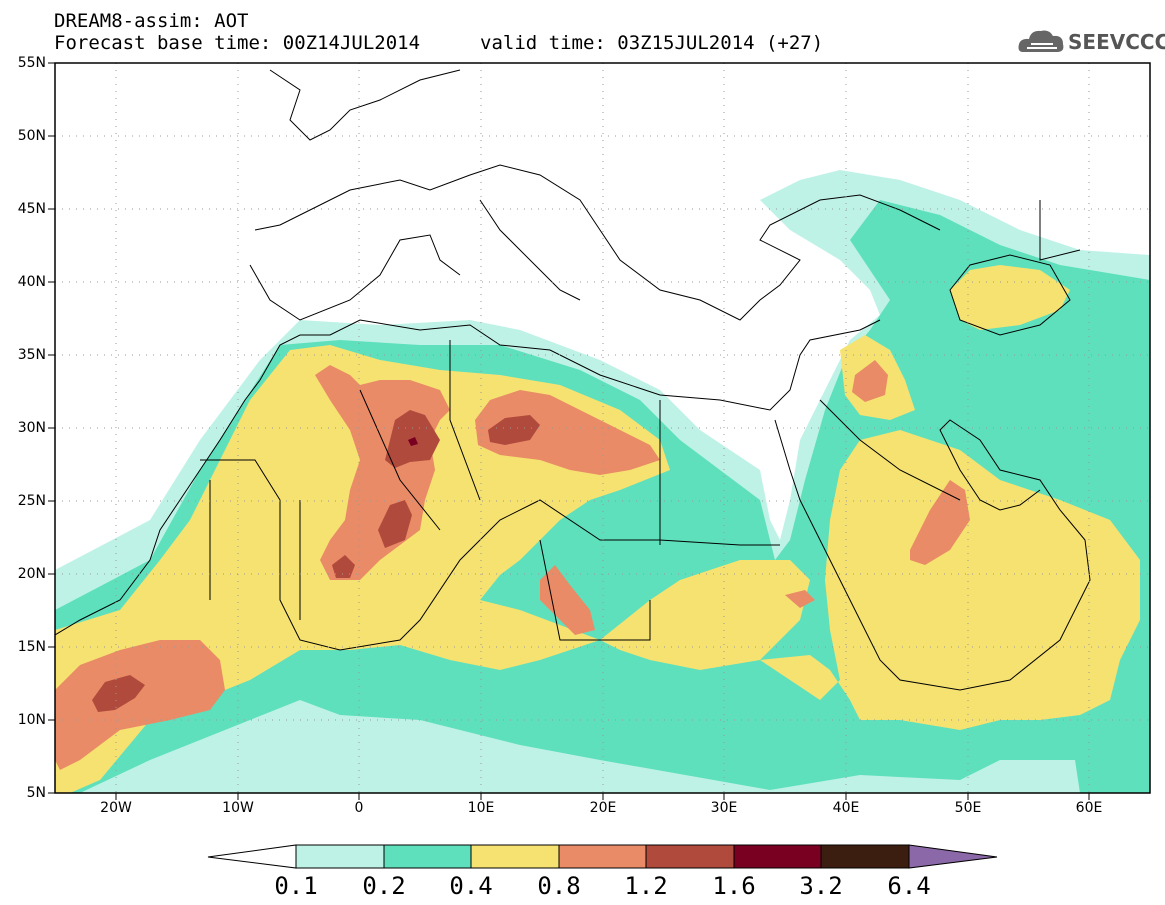  What do you see at coordinates (118, 693) in the screenshot?
I see `aot-1.2-westafrica` at bounding box center [118, 693].